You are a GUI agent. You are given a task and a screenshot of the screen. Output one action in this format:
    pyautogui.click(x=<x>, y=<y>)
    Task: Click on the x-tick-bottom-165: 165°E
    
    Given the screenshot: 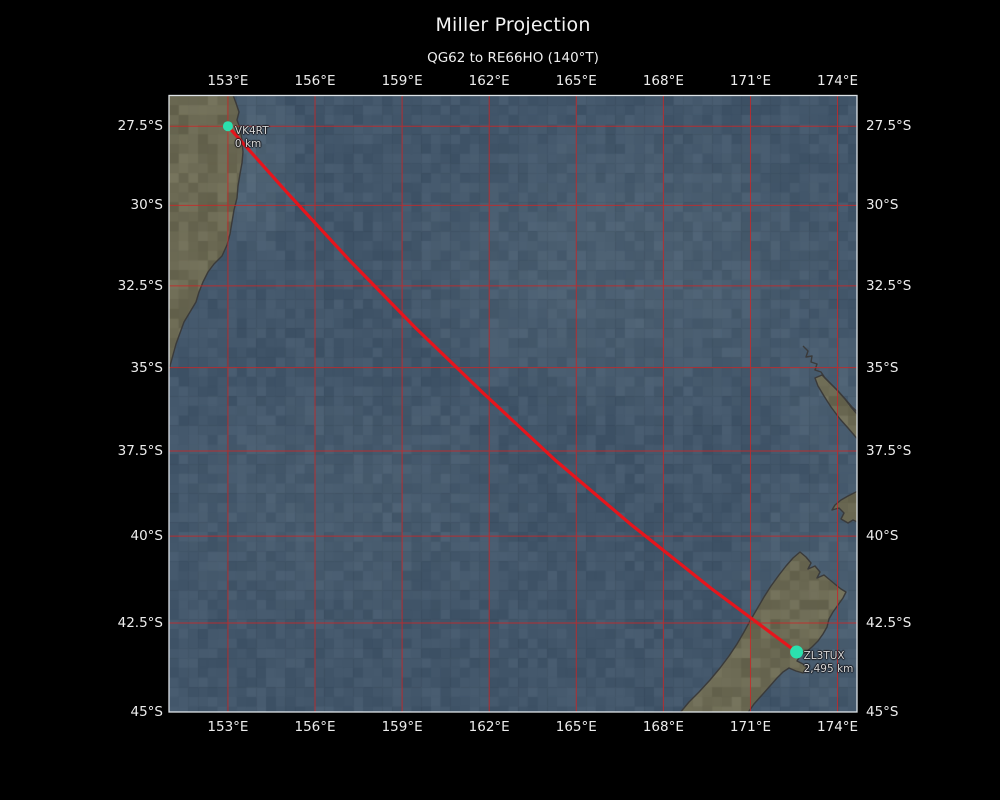 What is the action you would take?
    pyautogui.click(x=576, y=727)
    